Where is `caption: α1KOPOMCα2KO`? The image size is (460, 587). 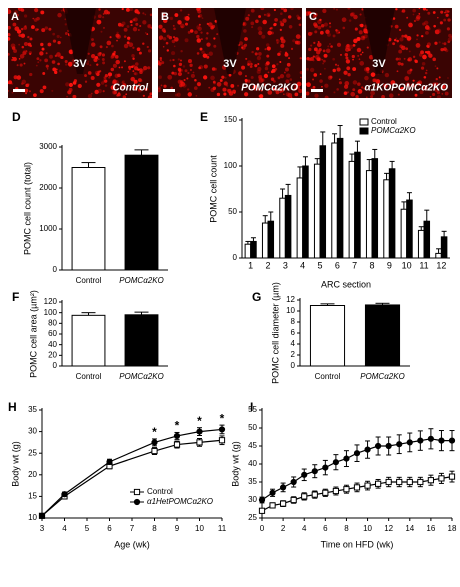
caption: α1KOPOMCα2KO is located at coordinates (406, 88).